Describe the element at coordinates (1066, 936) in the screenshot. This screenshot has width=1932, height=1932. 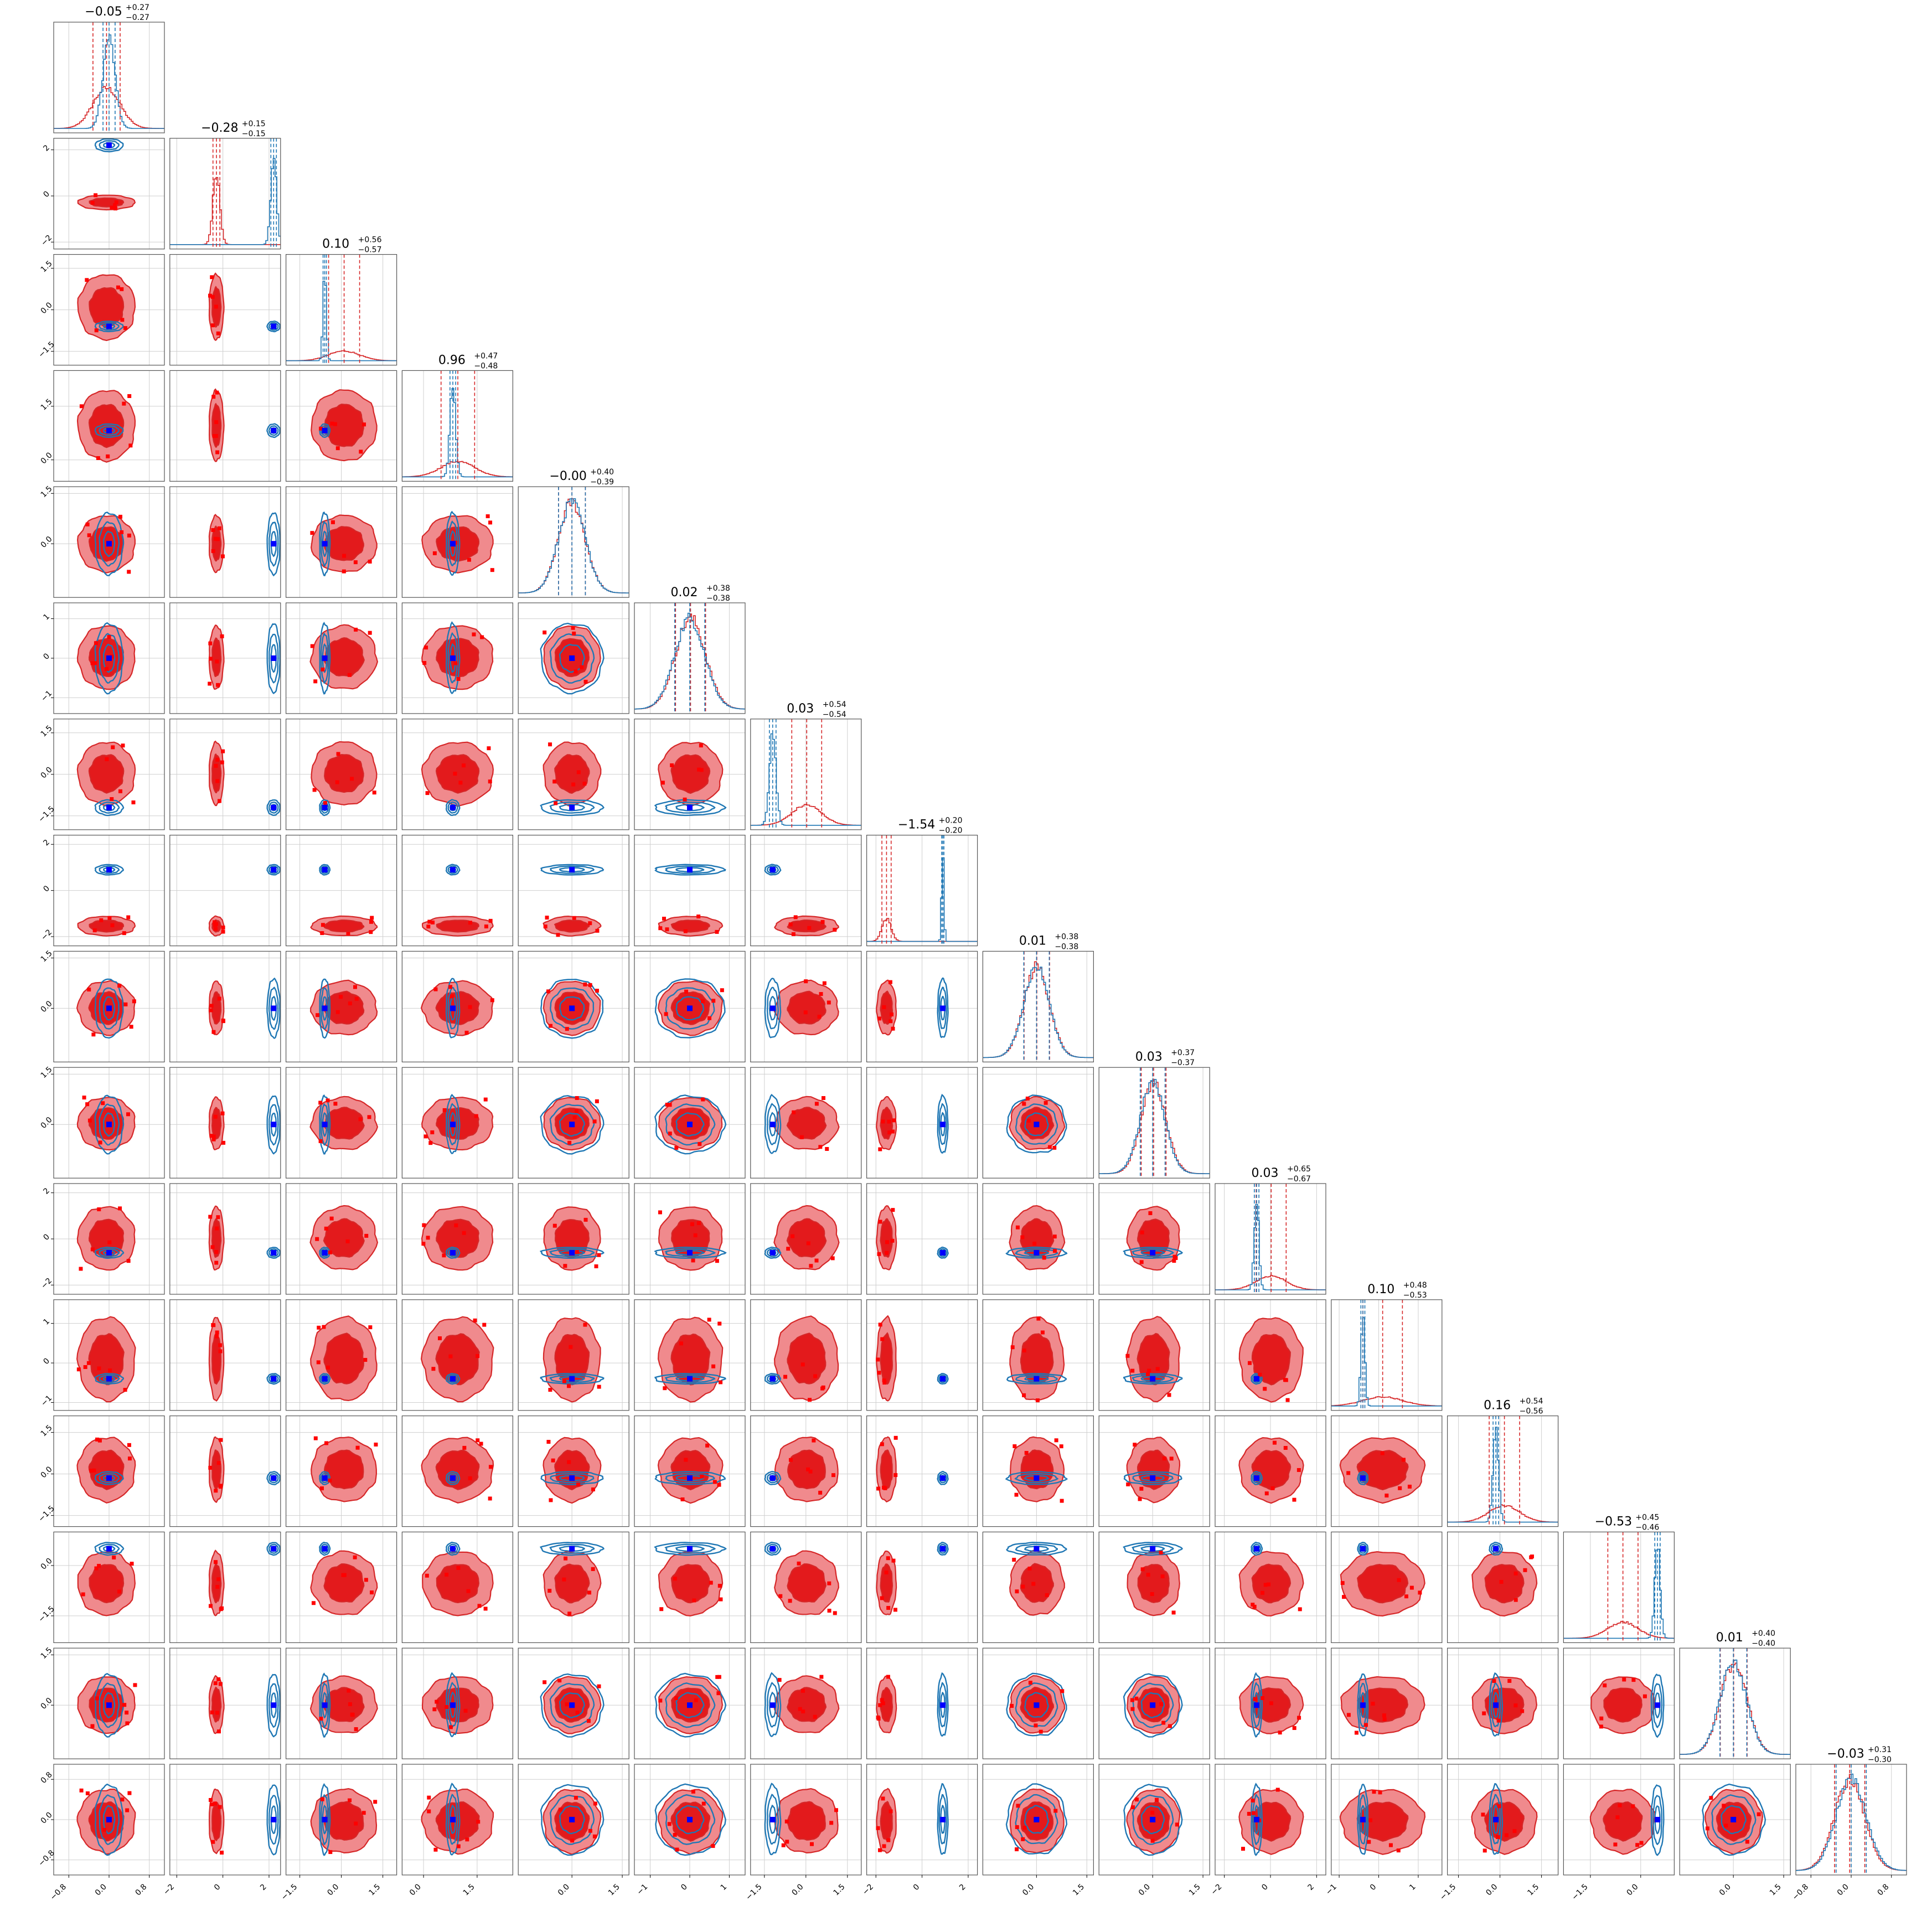
I see `panel-title-plus: +0.38` at that location.